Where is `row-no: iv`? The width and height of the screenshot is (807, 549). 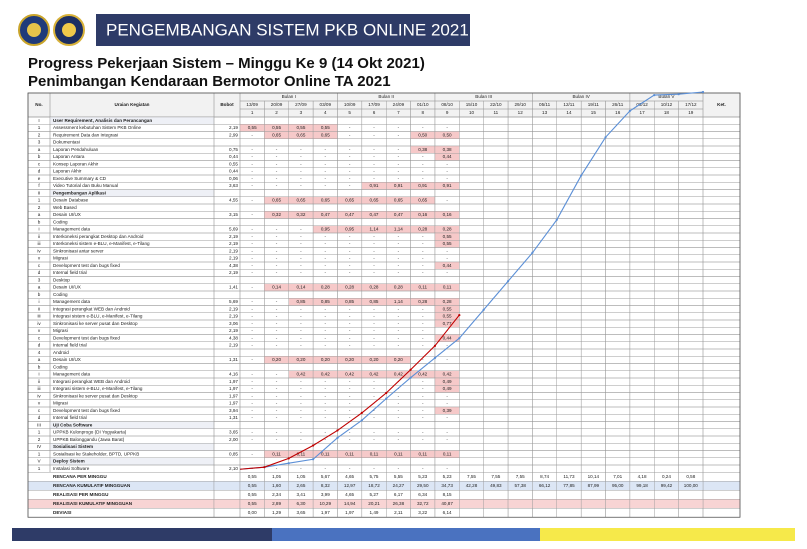 row-no: iv is located at coordinates (39, 323).